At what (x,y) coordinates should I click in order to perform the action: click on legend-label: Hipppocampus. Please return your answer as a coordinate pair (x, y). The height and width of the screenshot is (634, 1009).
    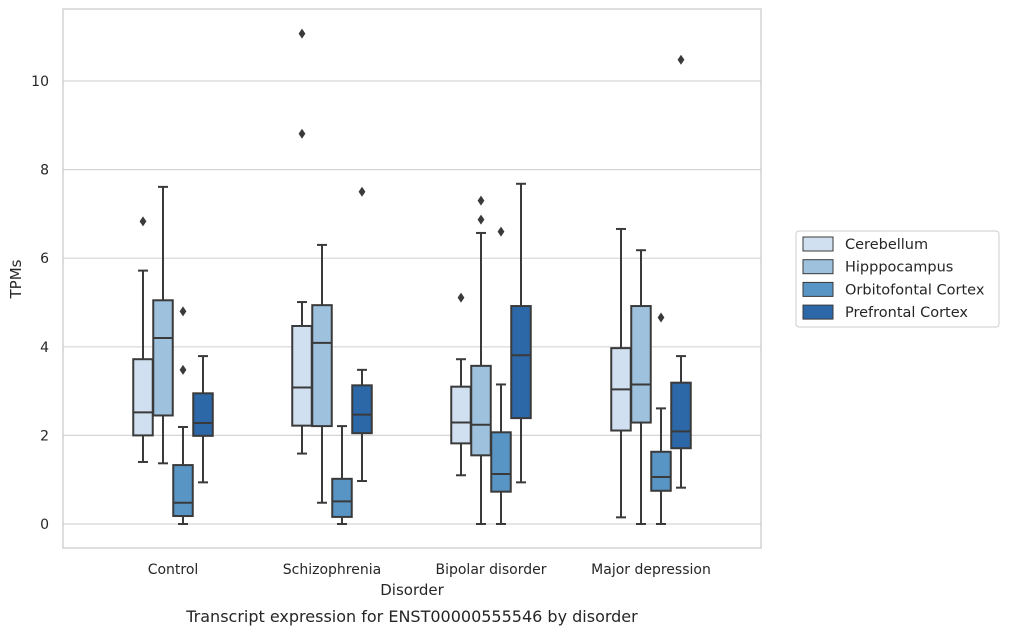
    Looking at the image, I should click on (899, 268).